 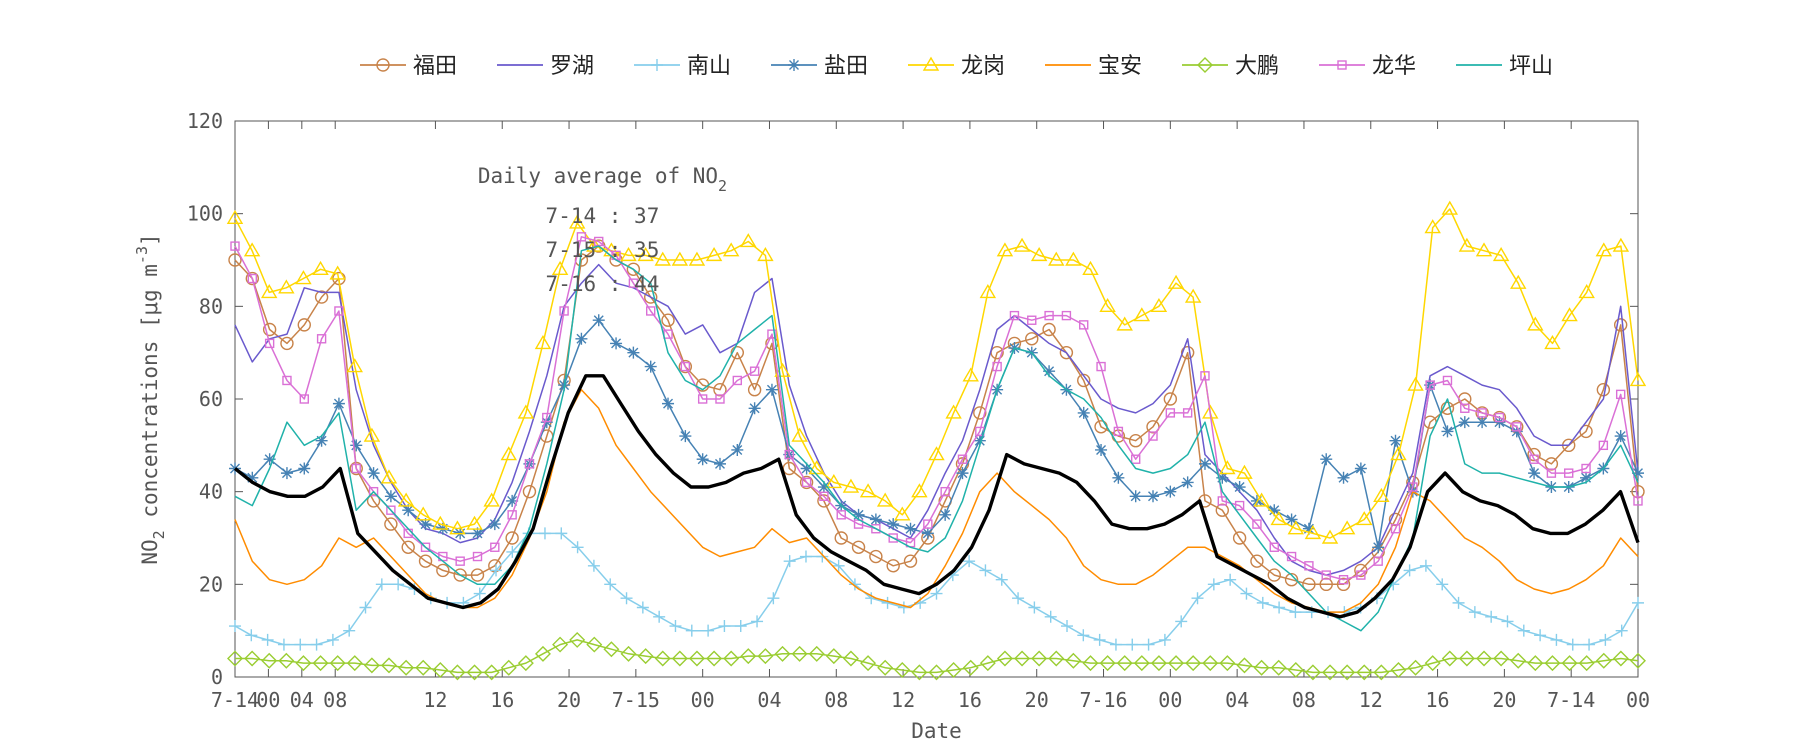 What do you see at coordinates (1257, 66) in the screenshot?
I see `legend-label: 大鹏` at bounding box center [1257, 66].